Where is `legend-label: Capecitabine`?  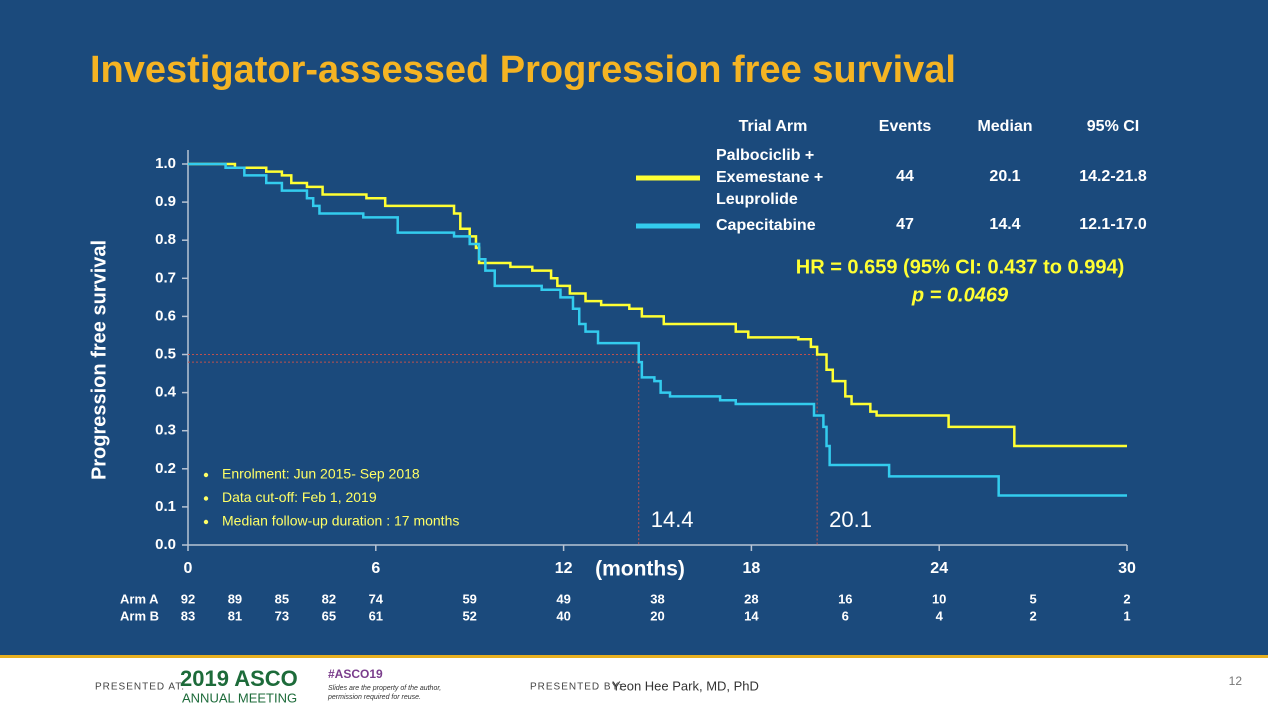 legend-label: Capecitabine is located at coordinates (766, 225).